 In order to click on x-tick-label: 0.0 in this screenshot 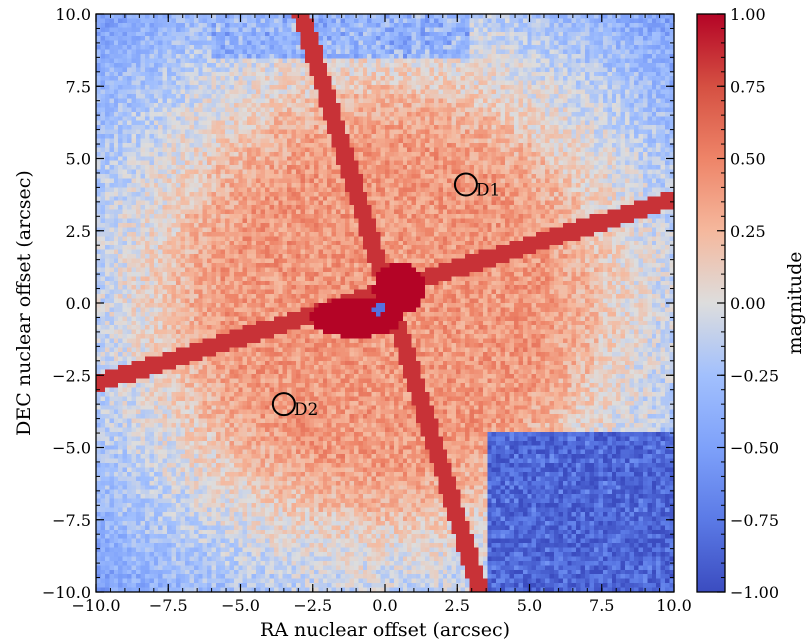, I will do `click(384, 605)`.